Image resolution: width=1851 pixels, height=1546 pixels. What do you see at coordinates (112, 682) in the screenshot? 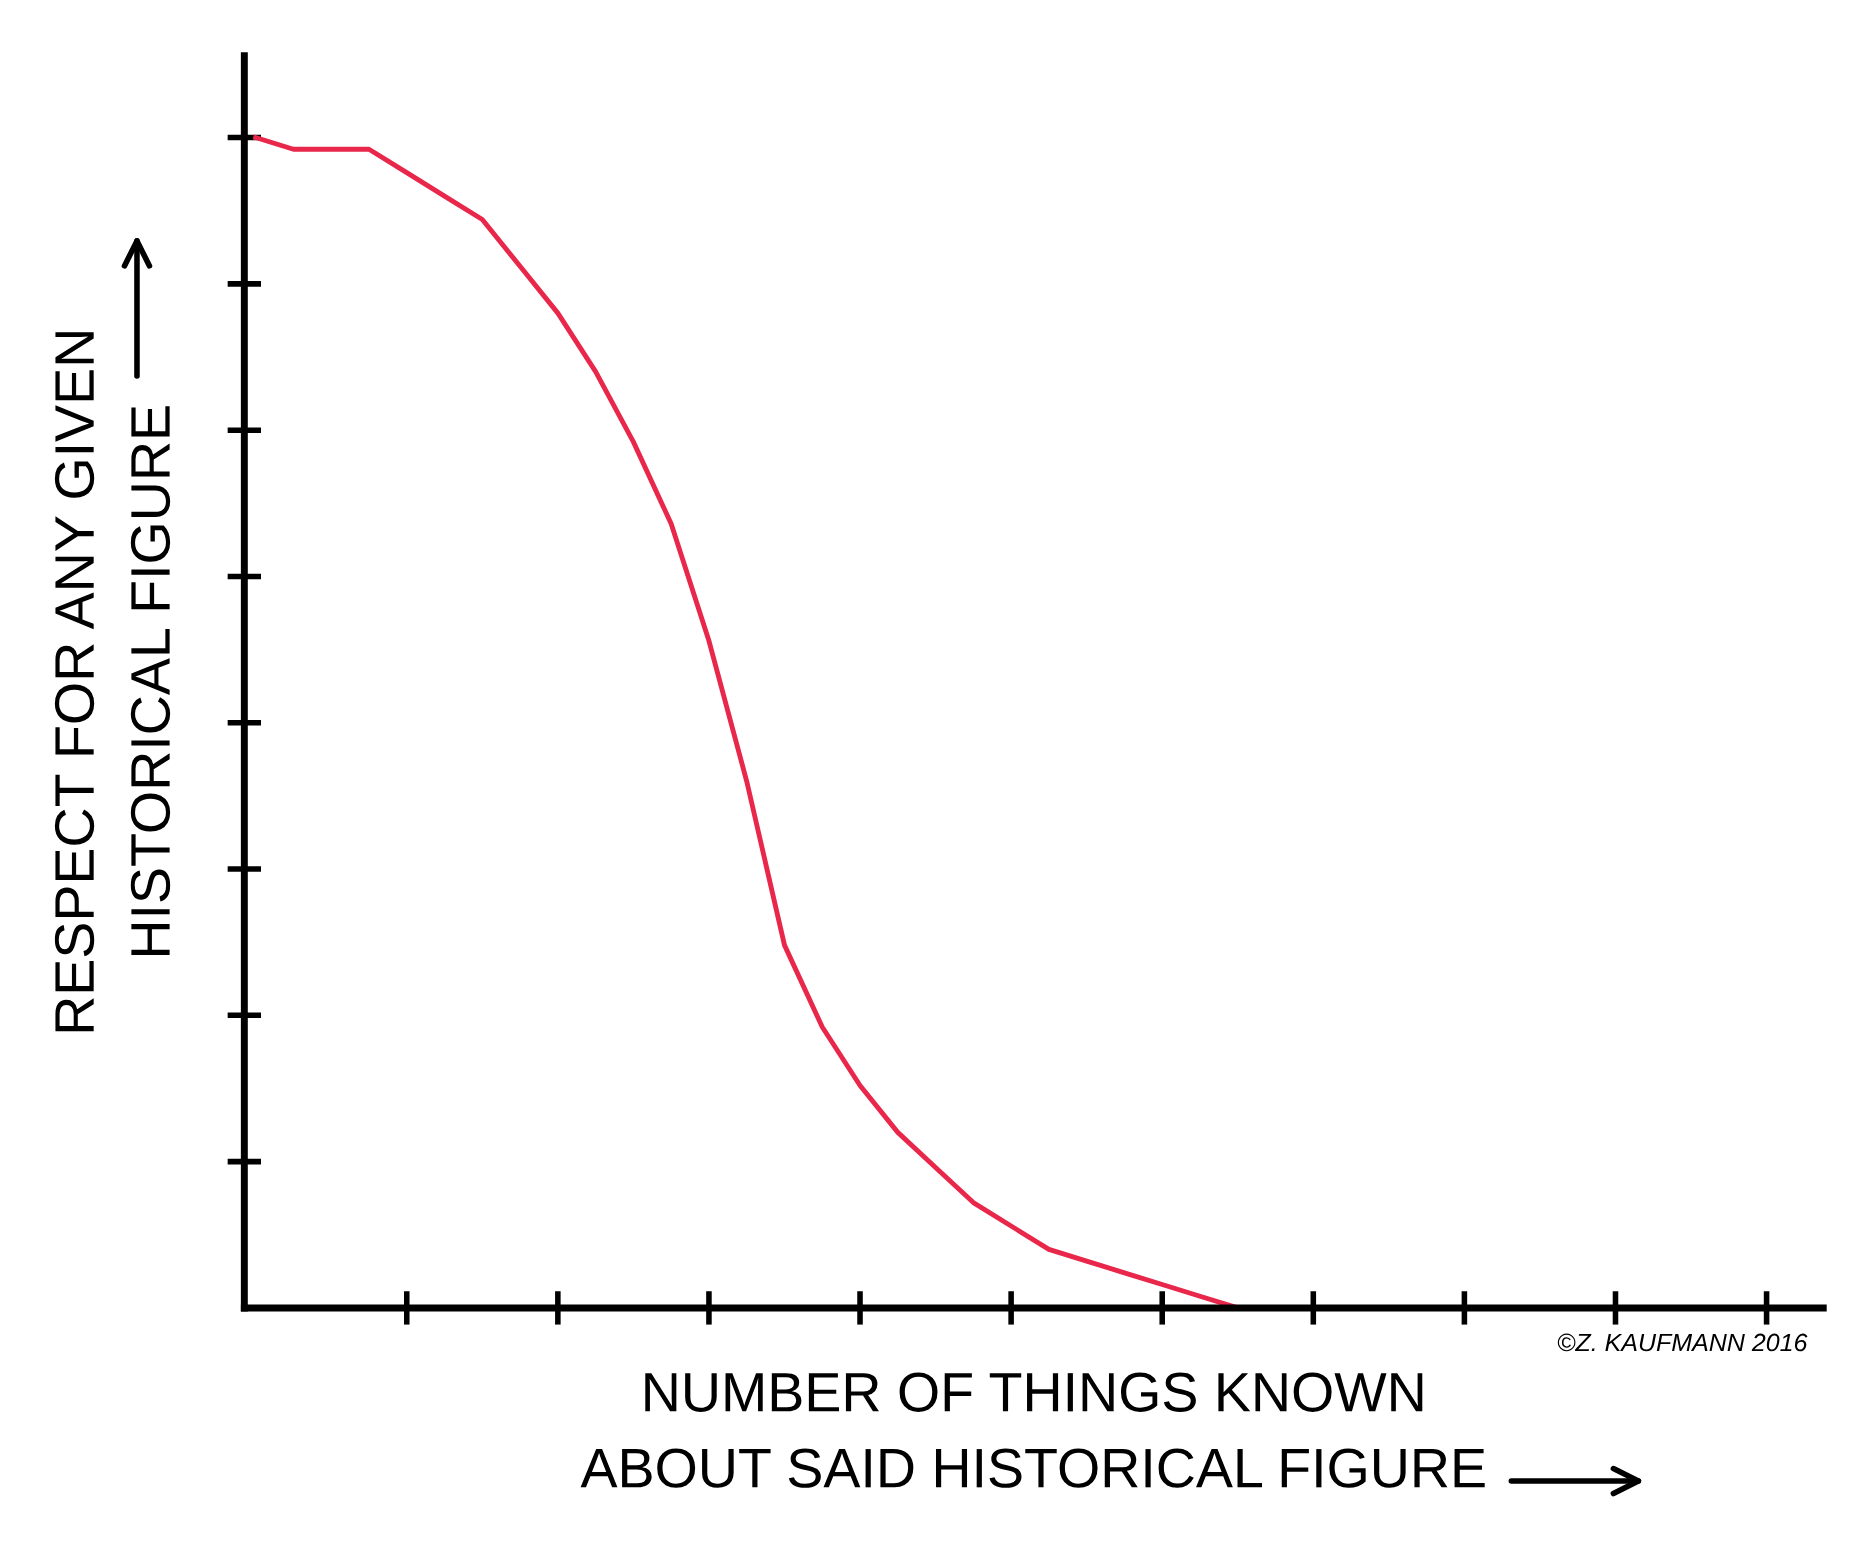
I see `y-axis-title: RESPECT FOR ANY GIVEN HISTORICAL FIGURE` at bounding box center [112, 682].